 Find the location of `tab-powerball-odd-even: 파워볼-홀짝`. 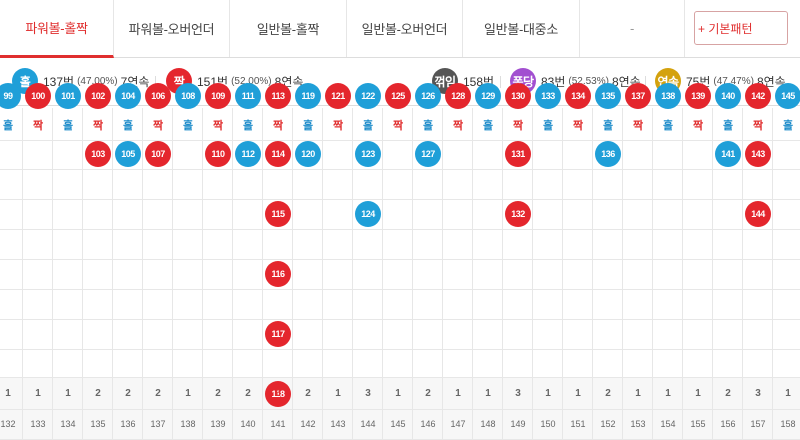

tab-powerball-odd-even: 파워볼-홀짝 is located at coordinates (57, 29).